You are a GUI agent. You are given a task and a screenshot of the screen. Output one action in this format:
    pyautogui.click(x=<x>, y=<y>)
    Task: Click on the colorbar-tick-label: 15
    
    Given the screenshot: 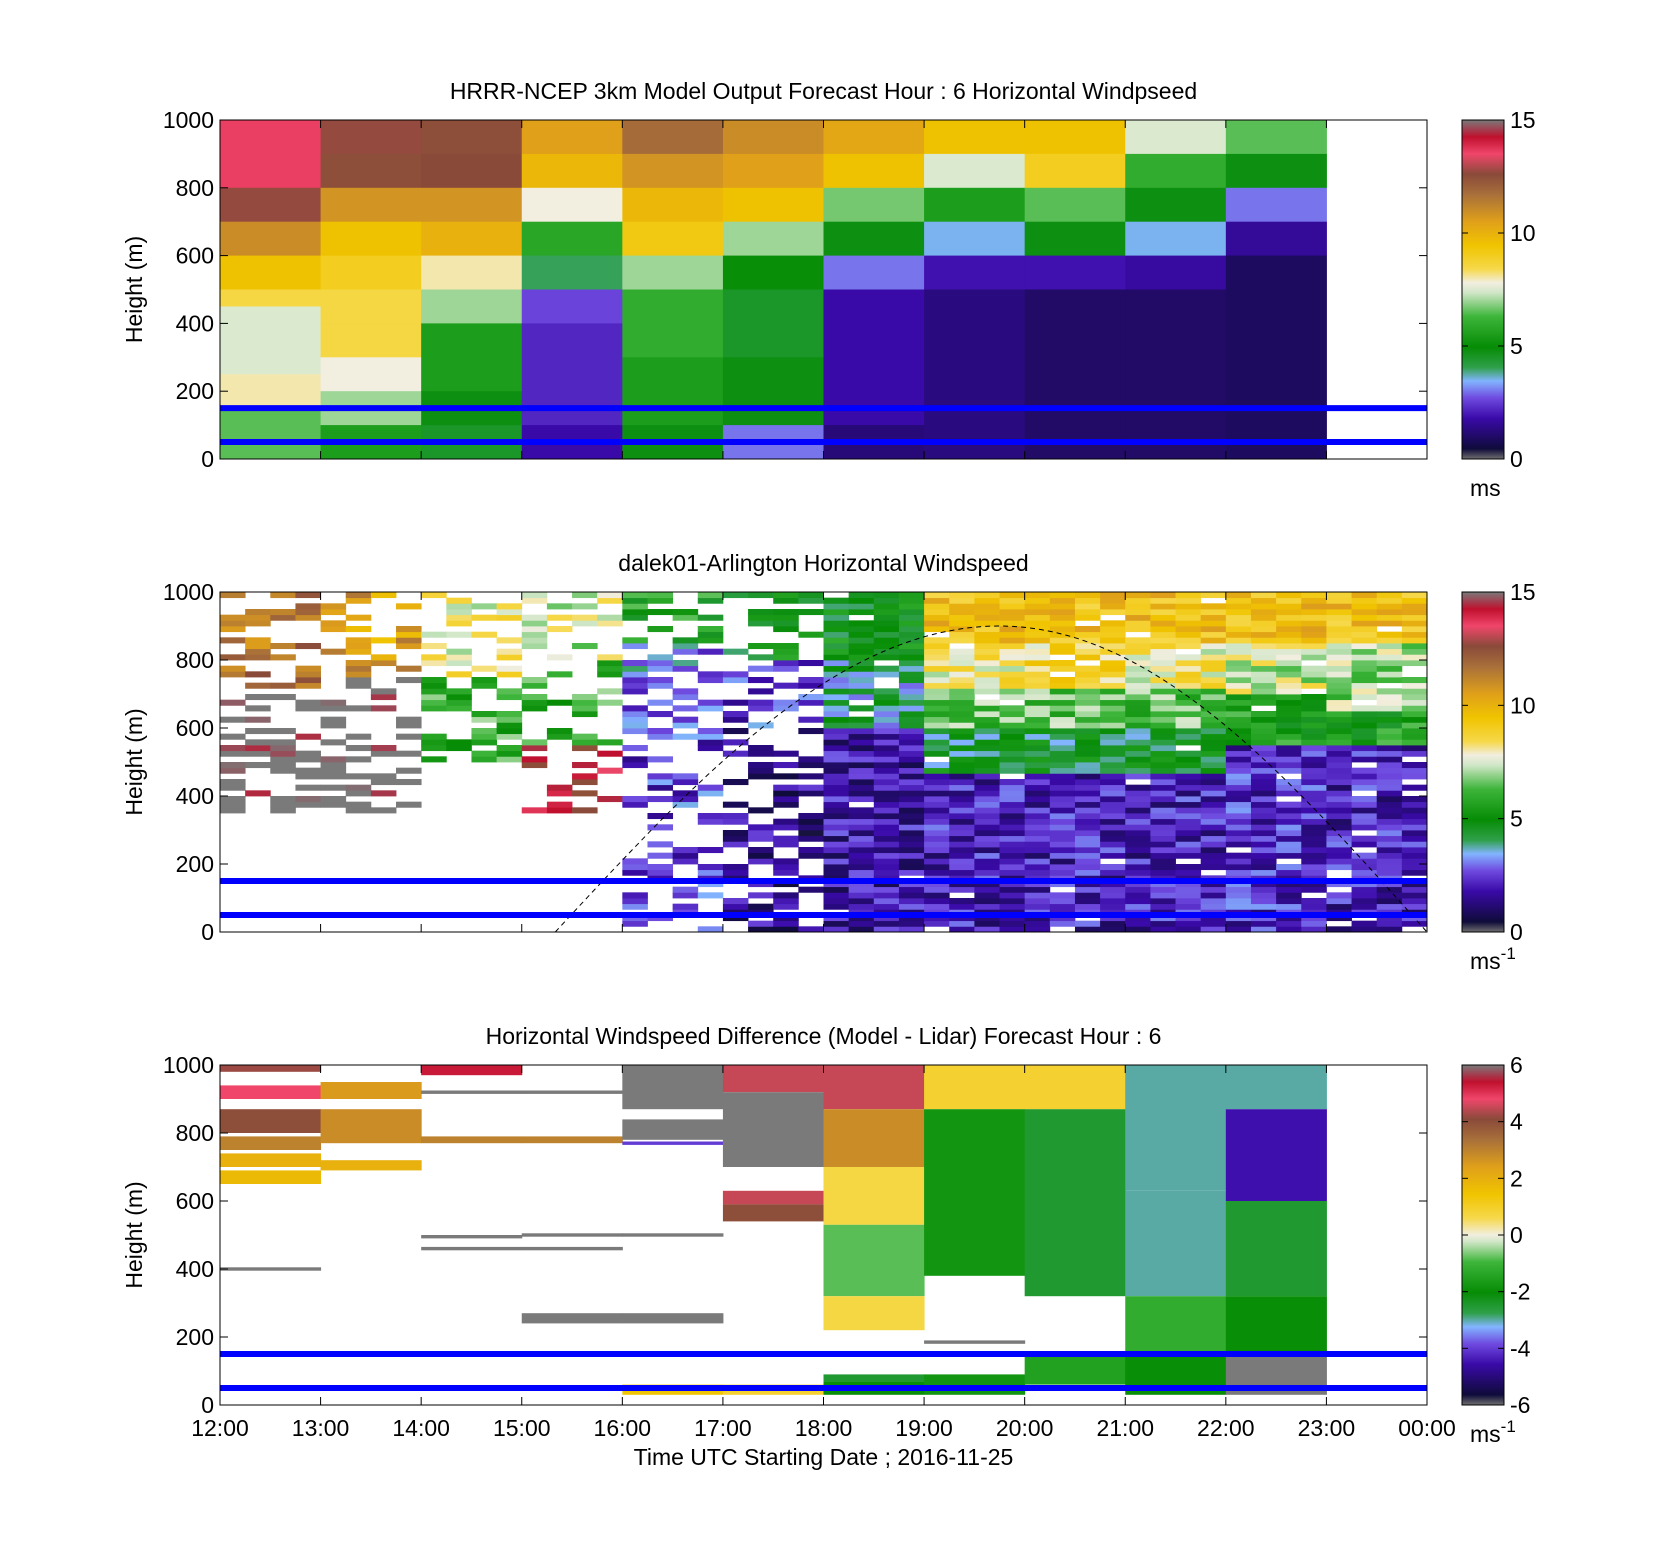 What is the action you would take?
    pyautogui.click(x=1523, y=120)
    